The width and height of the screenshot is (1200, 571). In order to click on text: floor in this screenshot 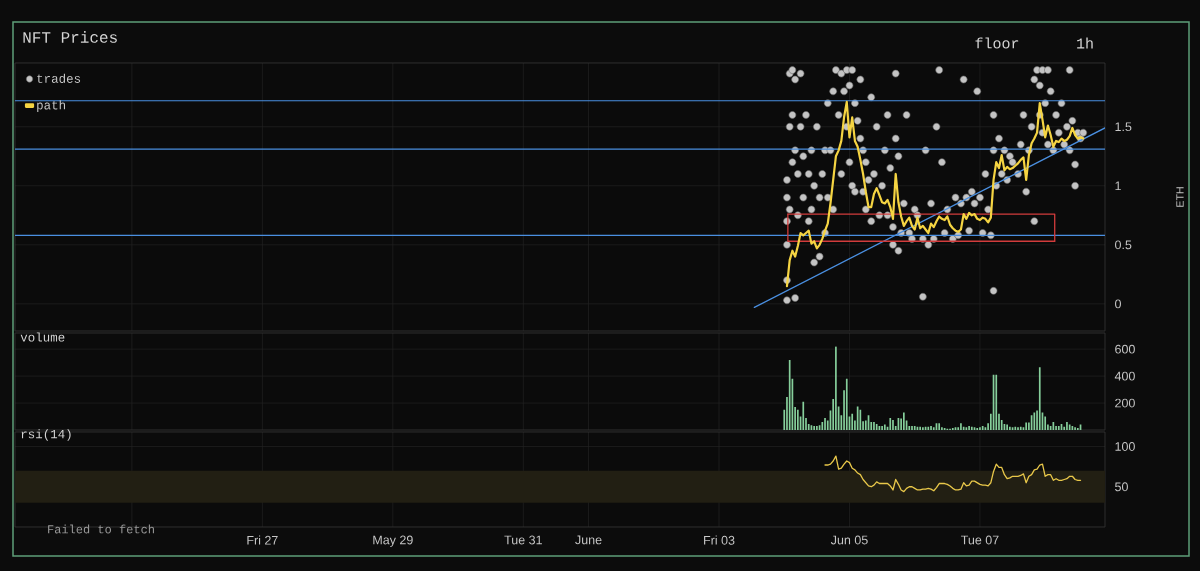, I will do `click(997, 43)`.